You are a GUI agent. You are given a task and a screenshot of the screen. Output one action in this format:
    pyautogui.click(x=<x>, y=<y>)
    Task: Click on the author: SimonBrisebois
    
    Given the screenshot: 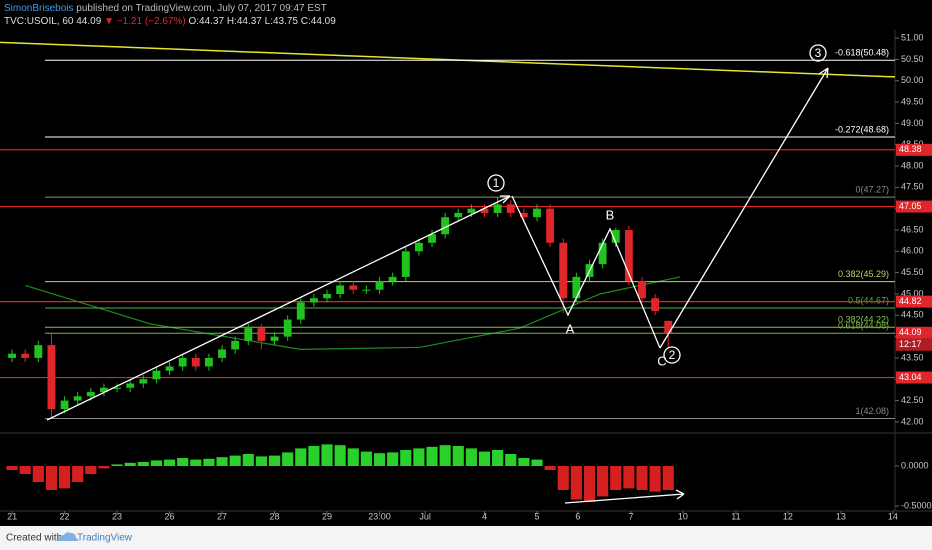 What is the action you would take?
    pyautogui.click(x=38, y=8)
    